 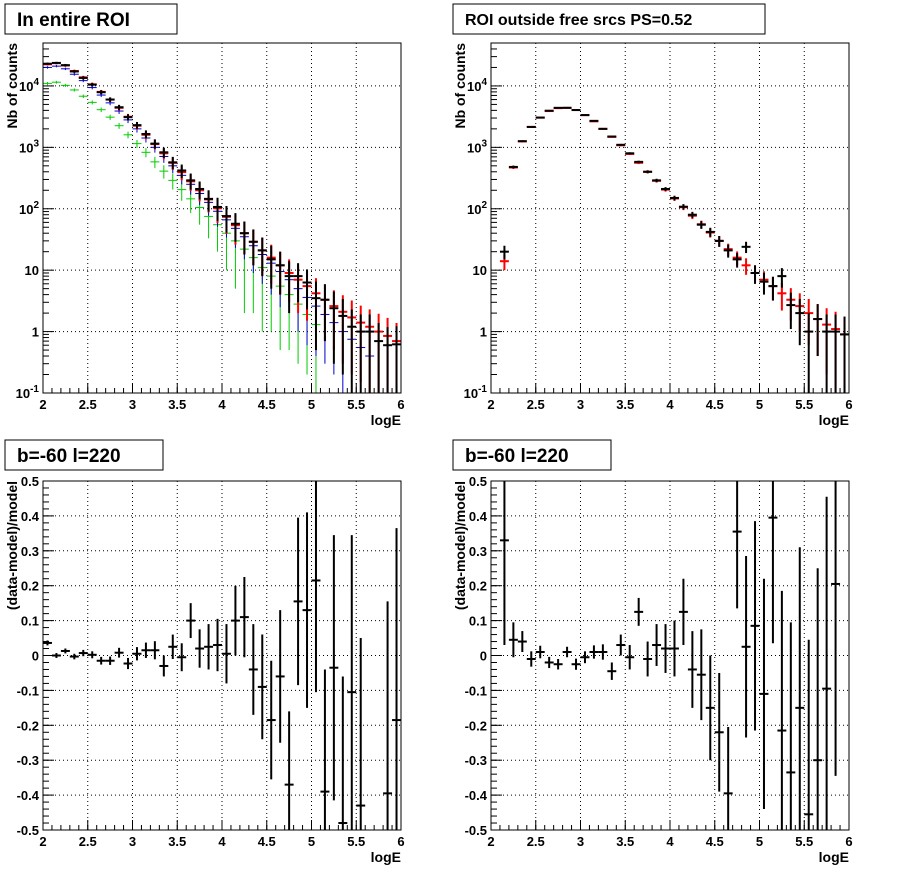 I want to click on y-tick-label: 10², so click(x=477, y=208).